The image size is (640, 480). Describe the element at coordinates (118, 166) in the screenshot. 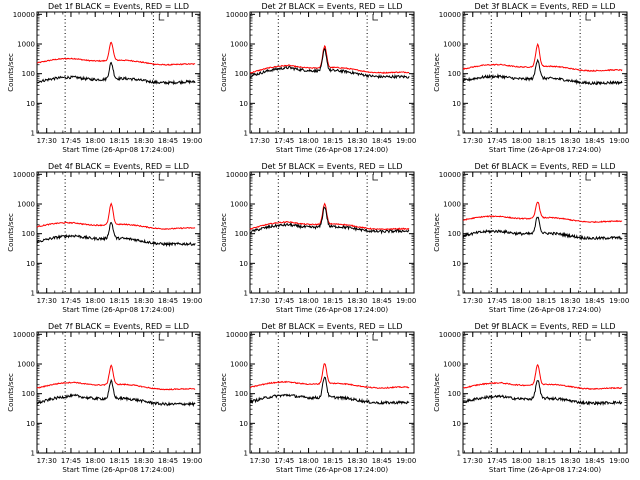

I see `chart-title: Det 4f BLACK = Events, RED = LLD` at that location.